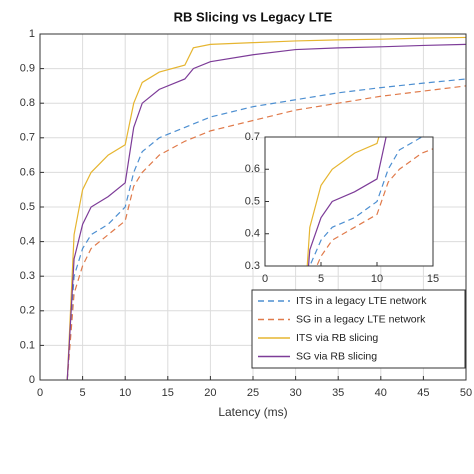 The width and height of the screenshot is (474, 474). Describe the element at coordinates (361, 319) in the screenshot. I see `legend-label: SG in a legacy LTE network` at that location.